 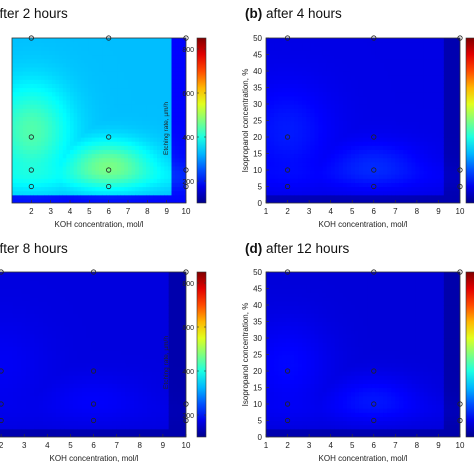 I want to click on y-tick-label: 40, so click(x=257, y=71).